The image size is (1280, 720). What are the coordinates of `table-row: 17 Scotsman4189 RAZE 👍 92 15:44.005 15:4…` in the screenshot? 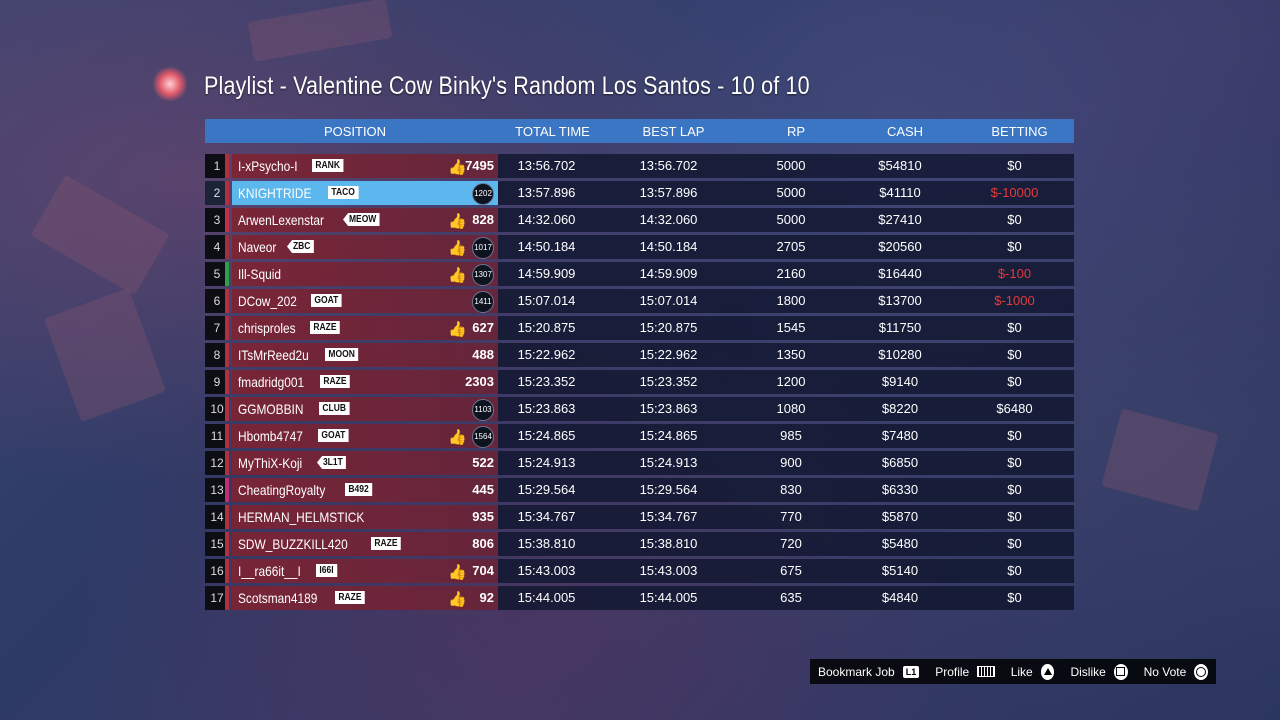 It's located at (639, 597).